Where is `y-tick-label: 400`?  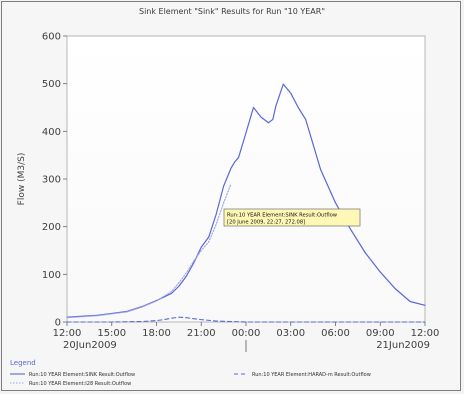 y-tick-label: 400 is located at coordinates (51, 132).